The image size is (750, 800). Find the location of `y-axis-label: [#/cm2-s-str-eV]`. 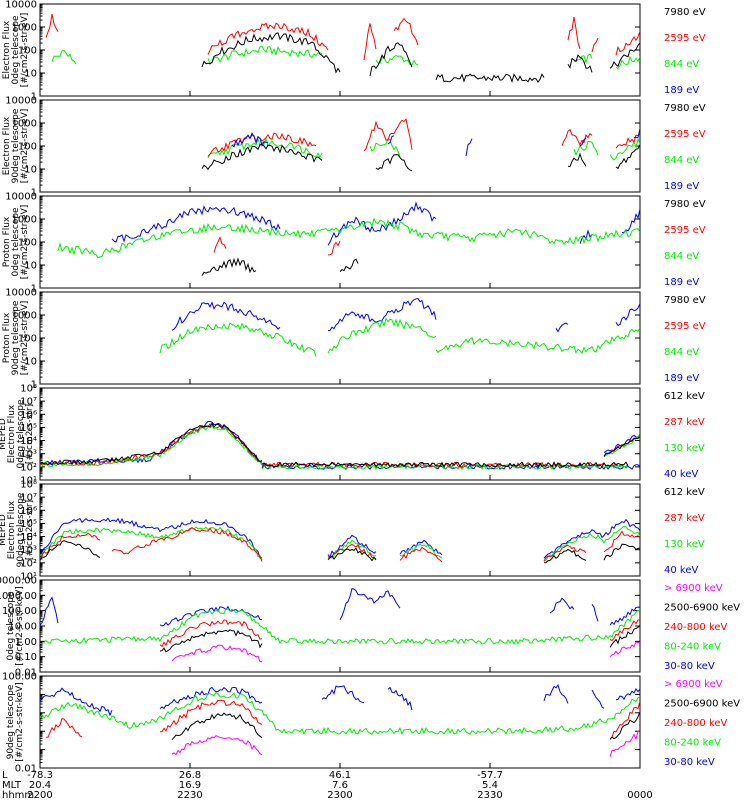

y-axis-label: [#/cm2-s-str-eV] is located at coordinates (25, 146).